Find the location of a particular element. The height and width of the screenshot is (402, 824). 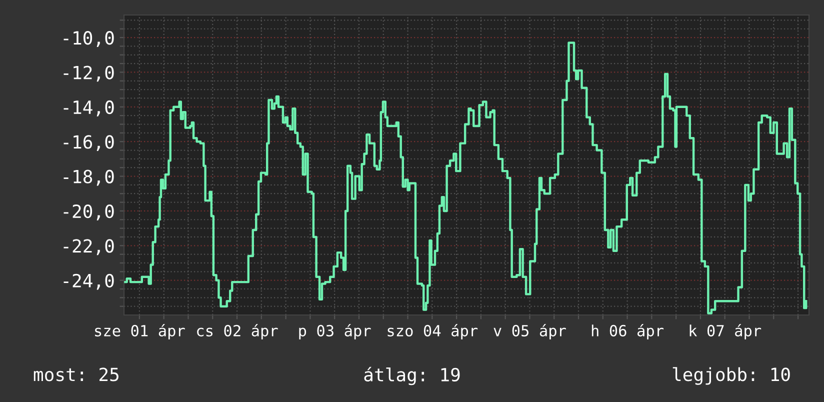

x-tick-label: sze 01 ápr is located at coordinates (140, 332).